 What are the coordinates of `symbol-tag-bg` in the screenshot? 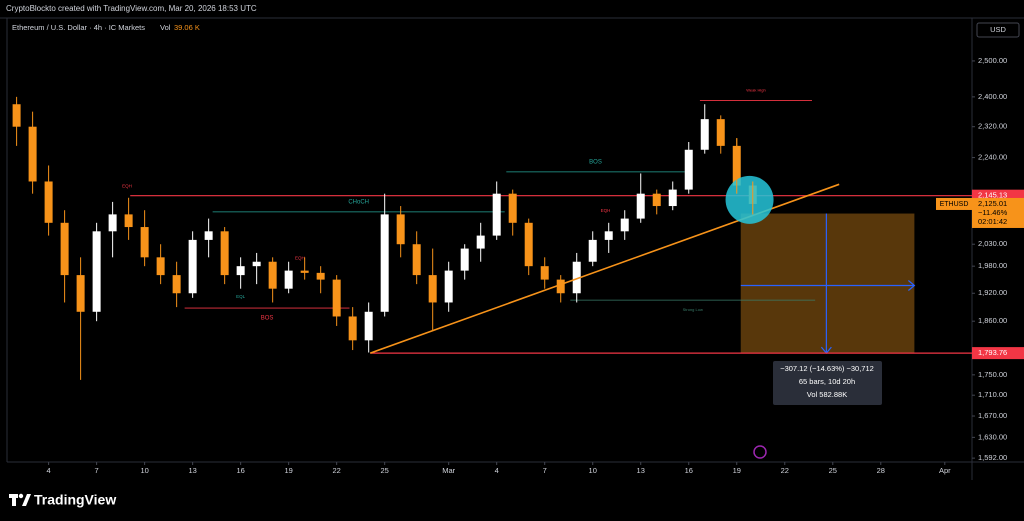 It's located at (954, 203).